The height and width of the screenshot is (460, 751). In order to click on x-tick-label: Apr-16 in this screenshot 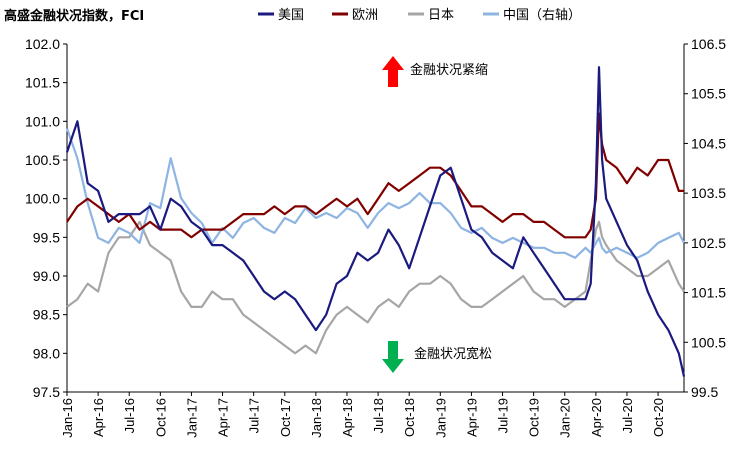, I will do `click(98, 417)`.